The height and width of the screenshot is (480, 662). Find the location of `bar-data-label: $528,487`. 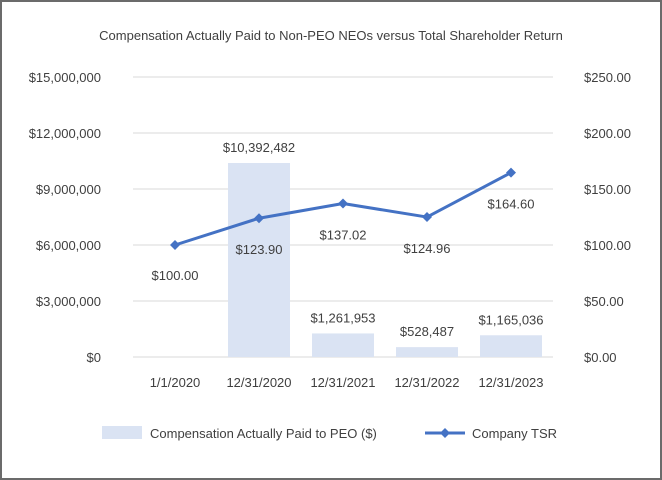

bar-data-label: $528,487 is located at coordinates (427, 331).